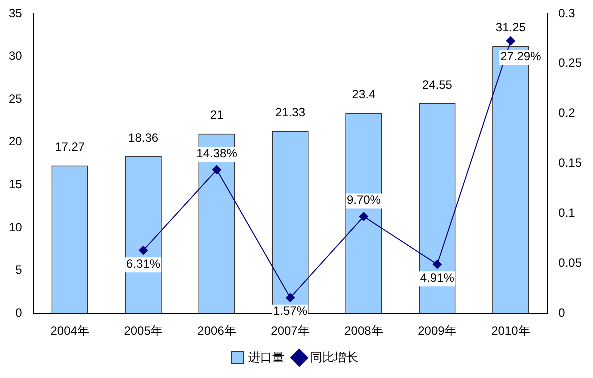  Describe the element at coordinates (70, 147) in the screenshot. I see `data-label: 17.27` at that location.